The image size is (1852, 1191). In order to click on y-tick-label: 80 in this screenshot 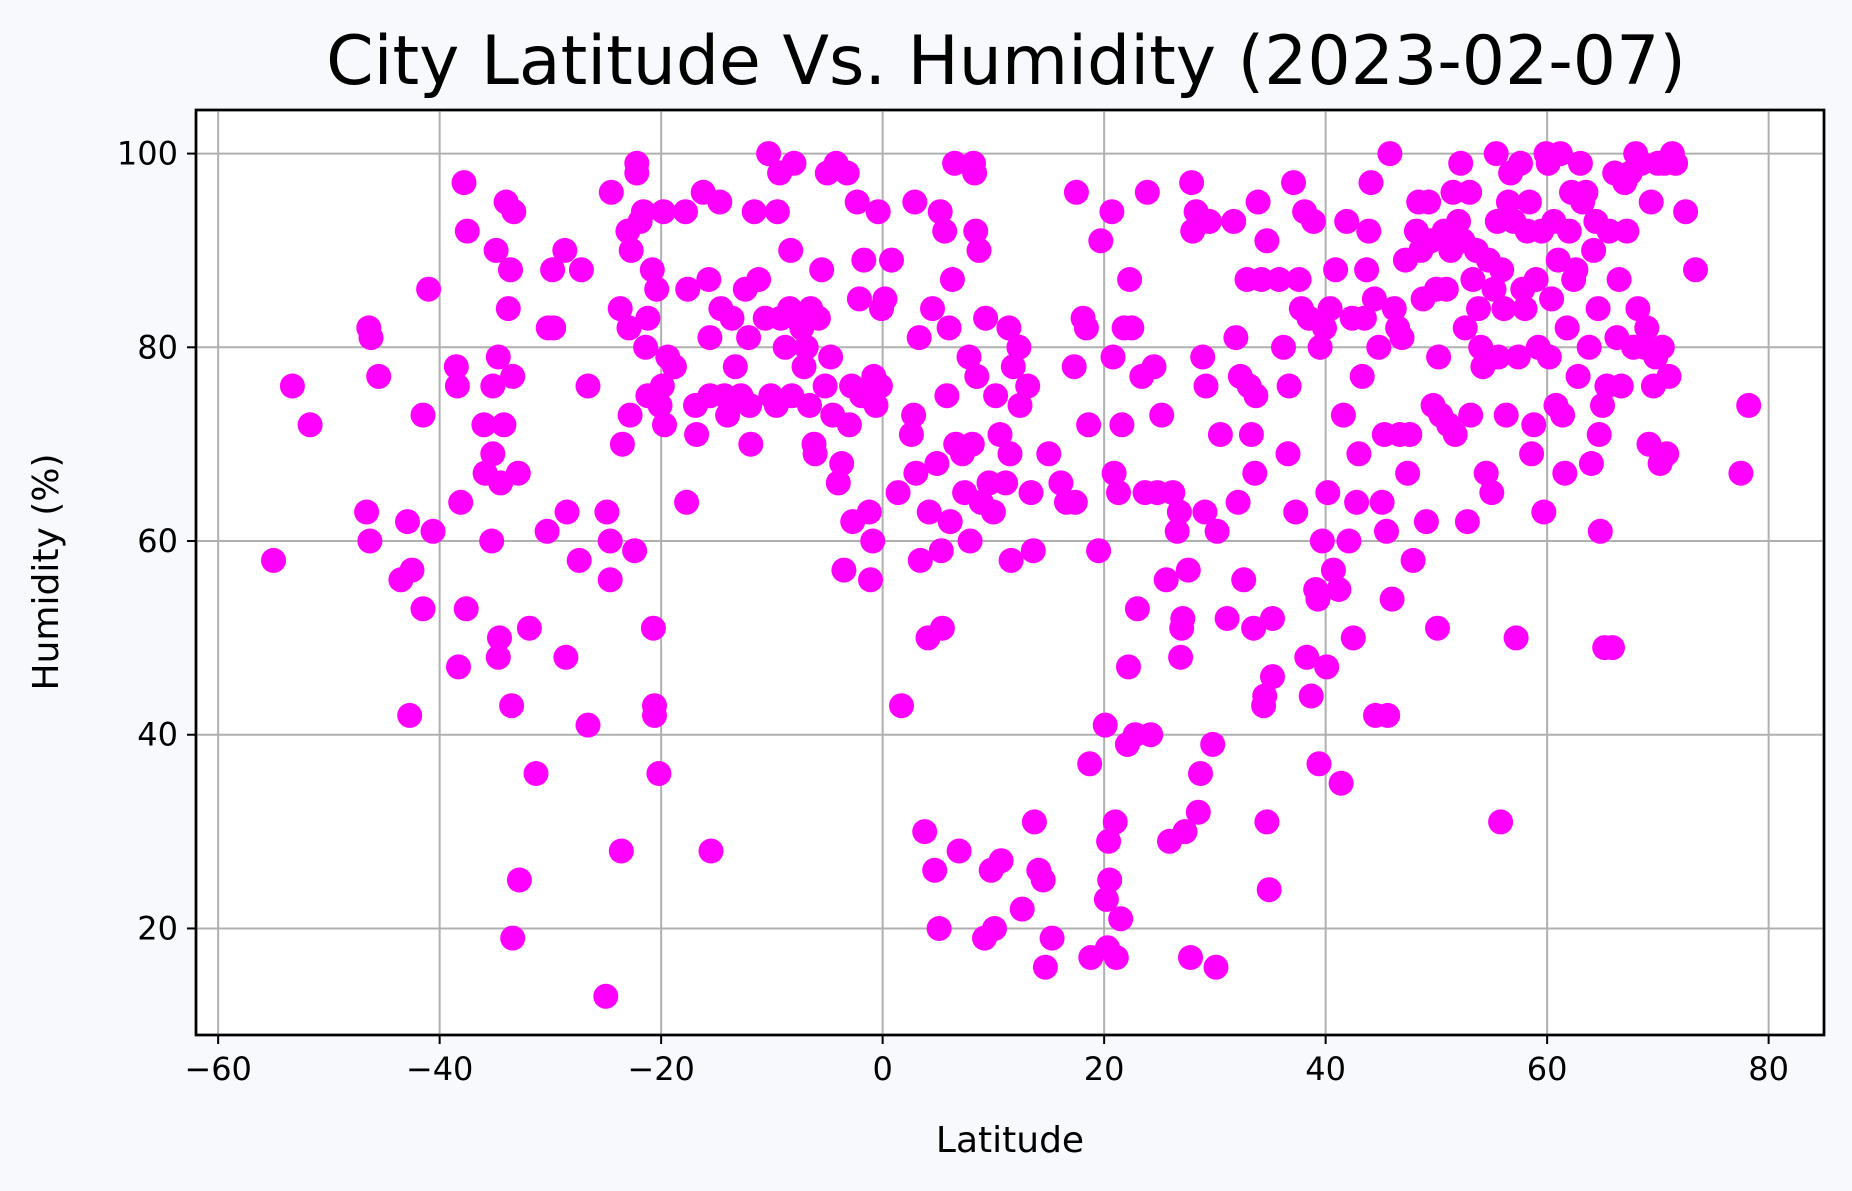, I will do `click(157, 347)`.